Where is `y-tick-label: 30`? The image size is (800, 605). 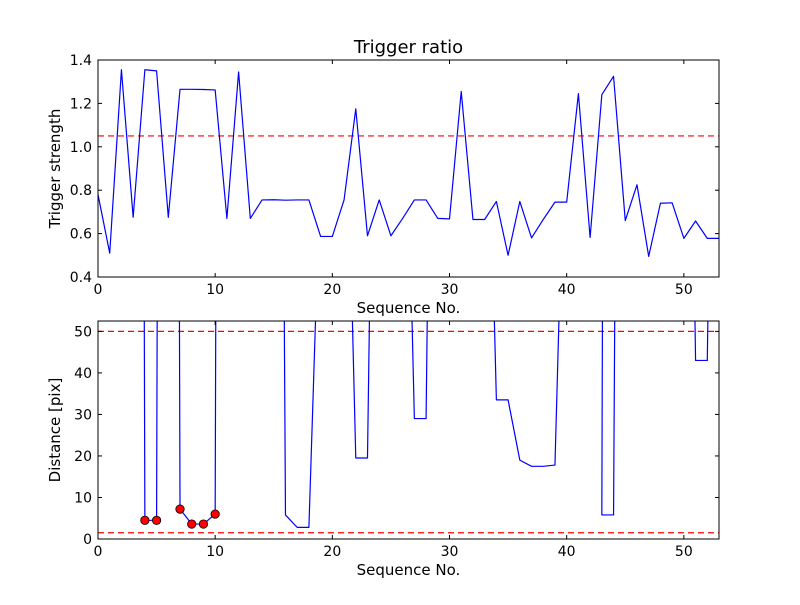 y-tick-label: 30 is located at coordinates (83, 415).